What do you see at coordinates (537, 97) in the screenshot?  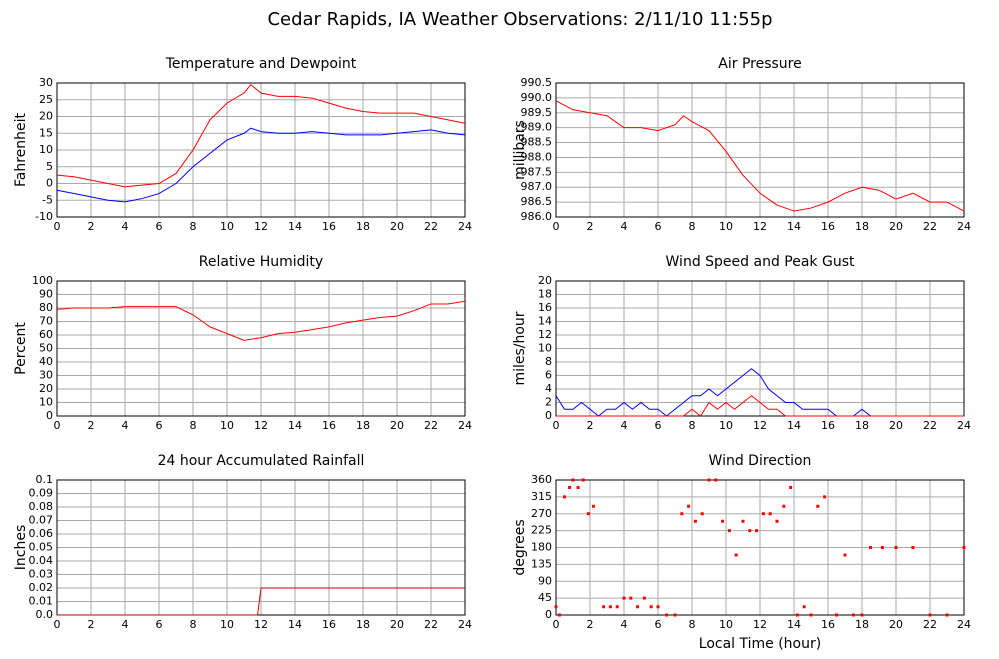 I see `y-tick-label: 990.0` at bounding box center [537, 97].